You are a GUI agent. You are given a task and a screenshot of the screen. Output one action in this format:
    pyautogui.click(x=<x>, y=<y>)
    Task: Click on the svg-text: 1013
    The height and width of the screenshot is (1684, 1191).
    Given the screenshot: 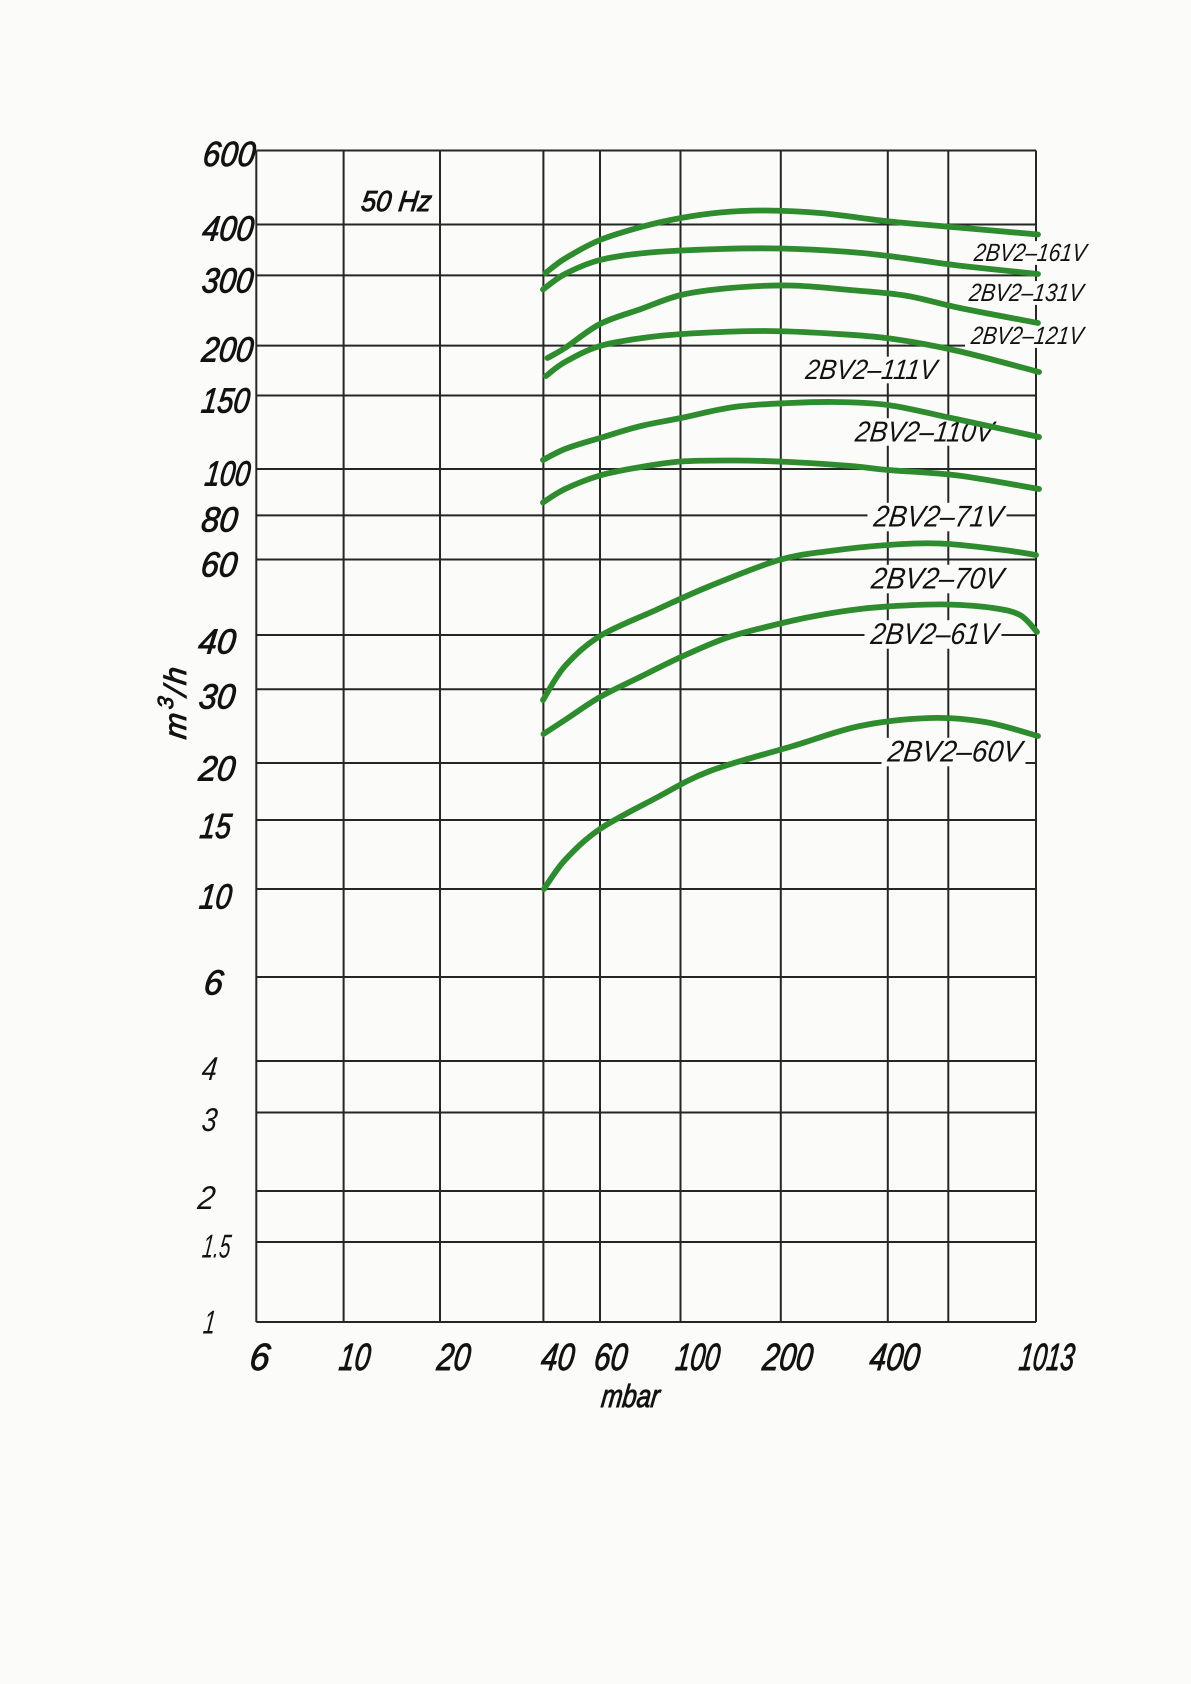 What is the action you would take?
    pyautogui.click(x=1047, y=1357)
    